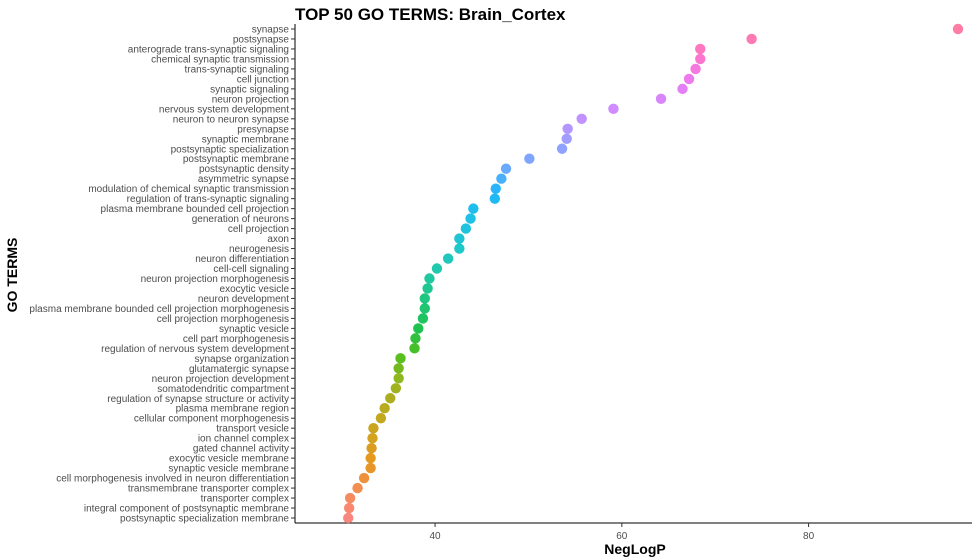 The width and height of the screenshot is (980, 560). What do you see at coordinates (251, 269) in the screenshot?
I see `y-tick-label: cell-cell signaling` at bounding box center [251, 269].